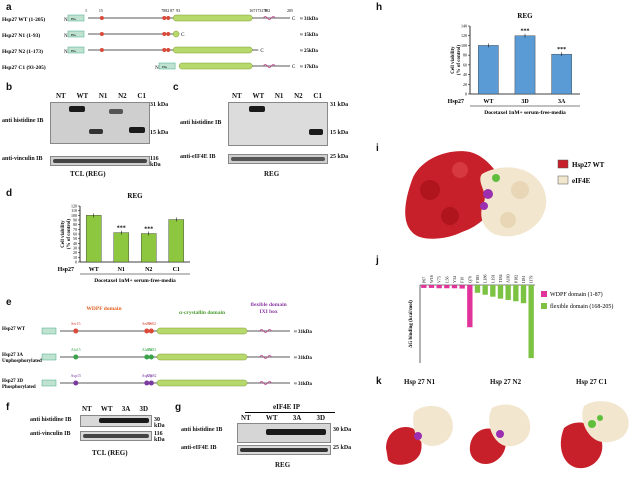 This screenshot has width=640, height=479. Describe the element at coordinates (272, 174) in the screenshot. I see `blot-caption: REG` at that location.